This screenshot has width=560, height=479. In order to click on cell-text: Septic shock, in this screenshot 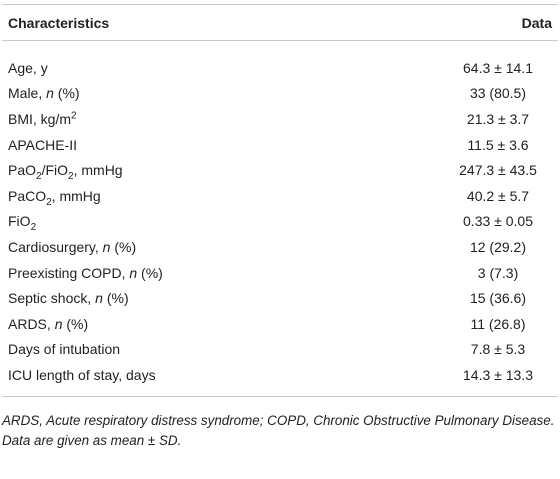, I will do `click(52, 298)`.